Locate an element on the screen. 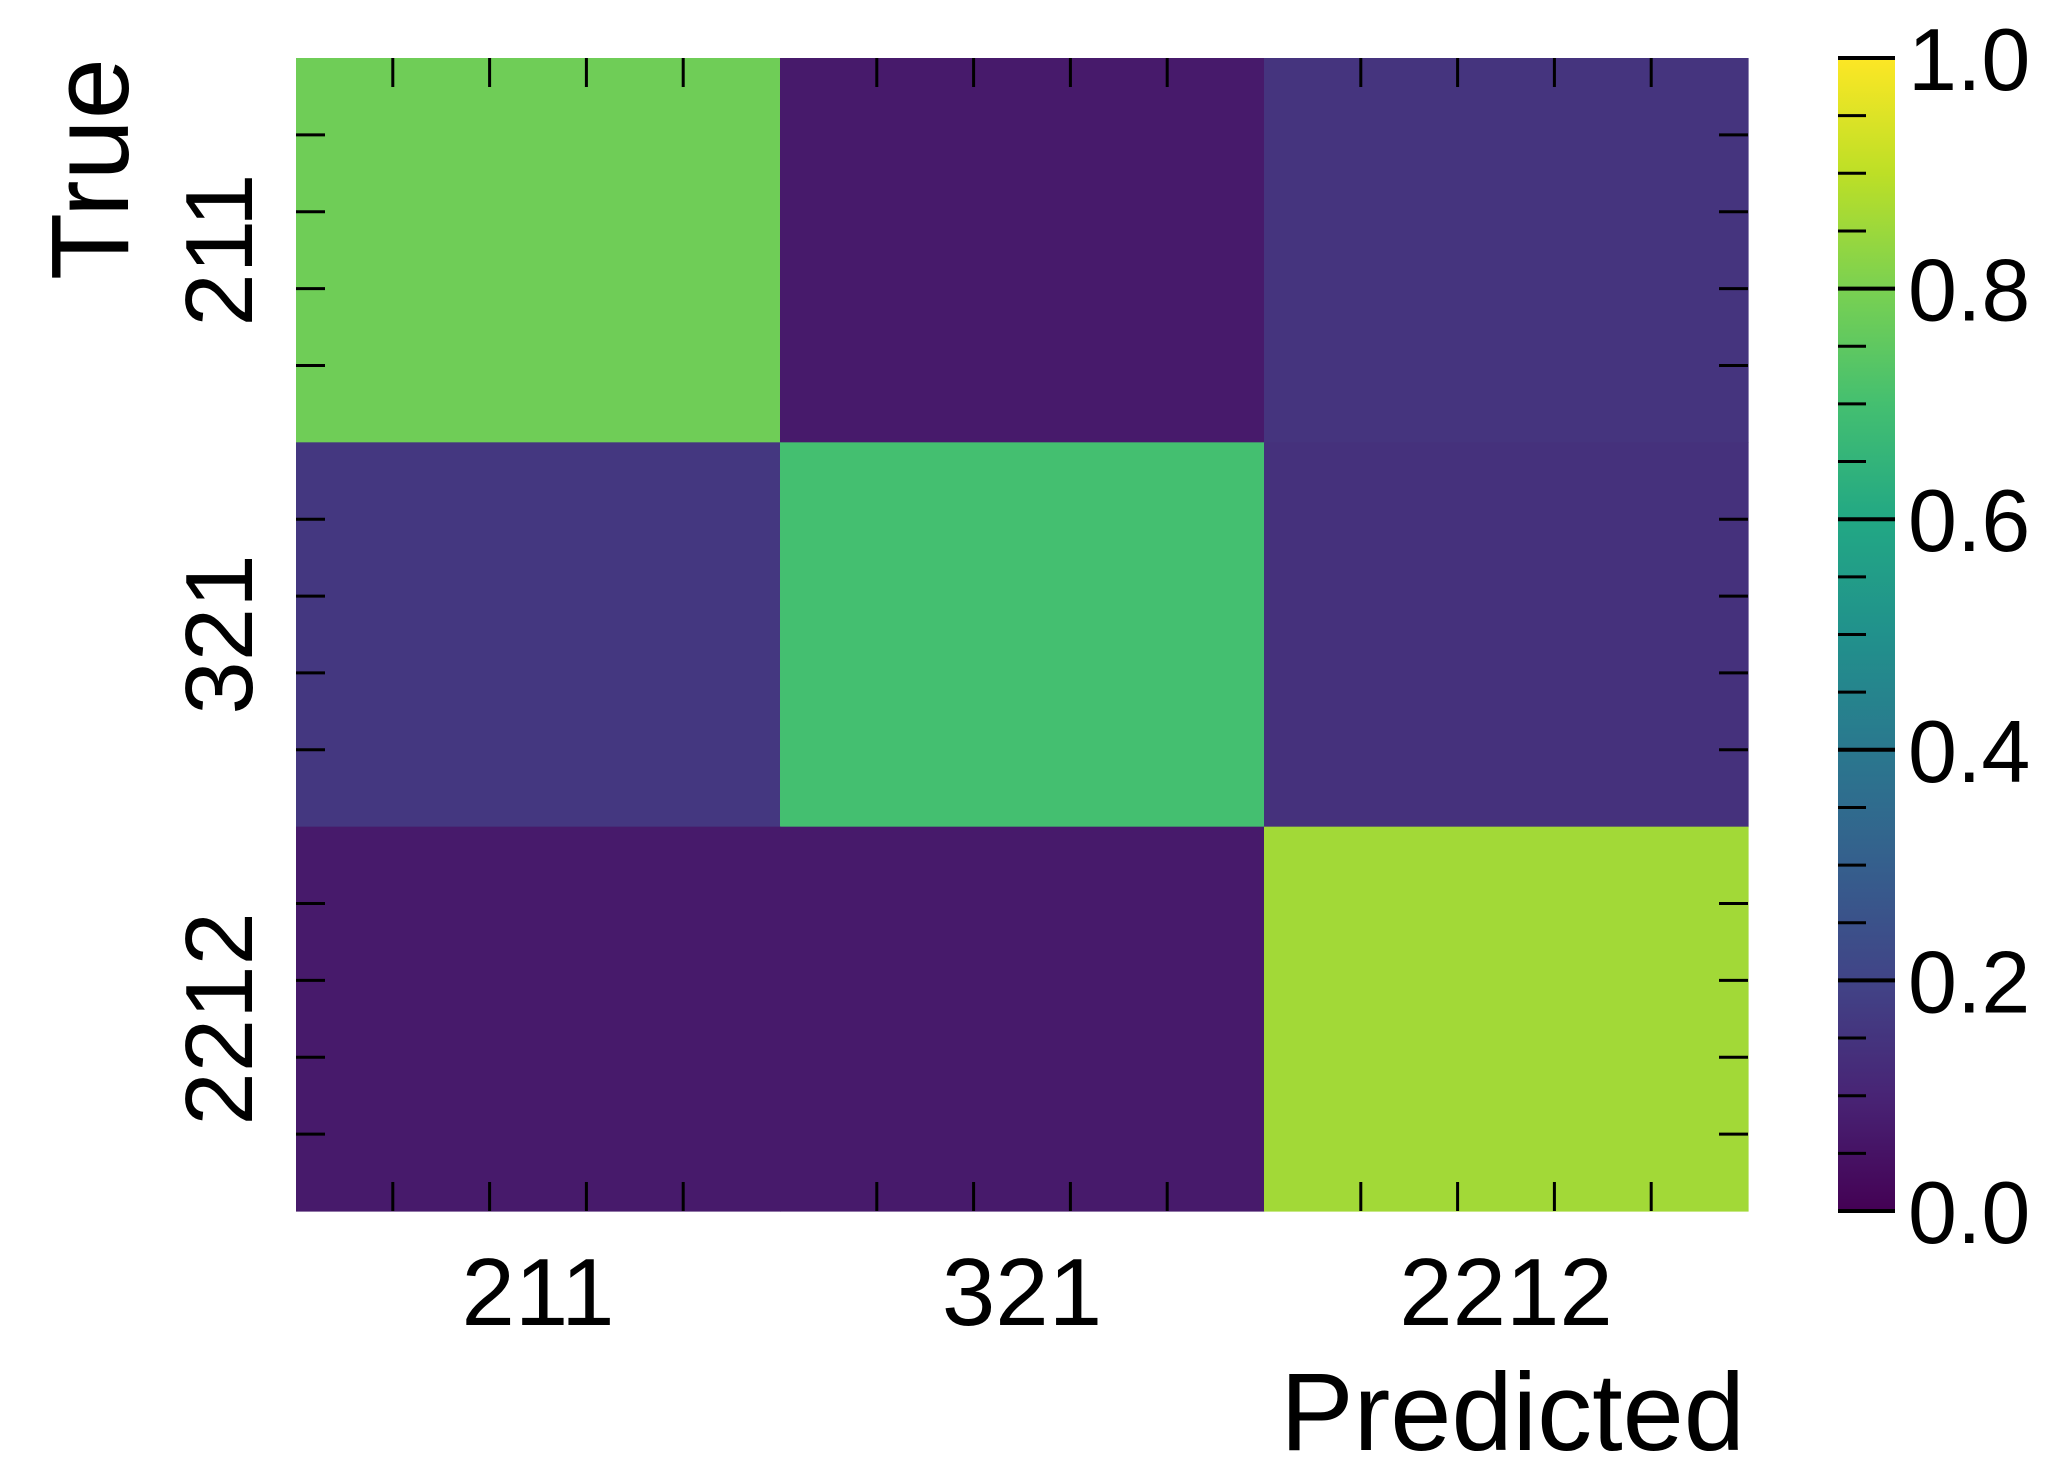  colorbar-tick-label: 0.8 is located at coordinates (1969, 290).